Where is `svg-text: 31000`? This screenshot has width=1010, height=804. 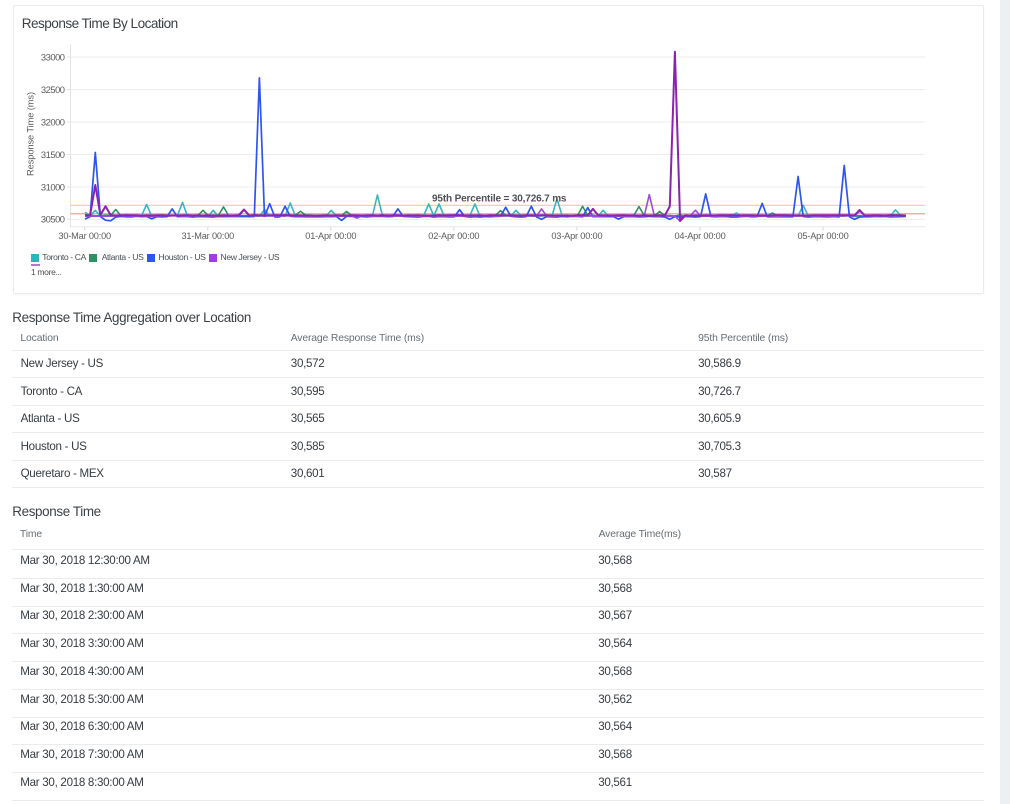
svg-text: 31000 is located at coordinates (53, 186).